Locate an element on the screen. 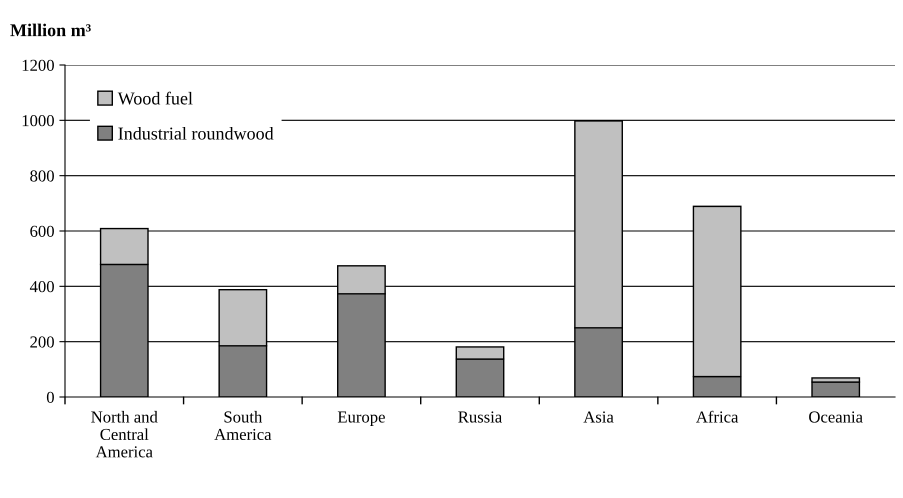  legend-label: Wood fuel is located at coordinates (155, 98).